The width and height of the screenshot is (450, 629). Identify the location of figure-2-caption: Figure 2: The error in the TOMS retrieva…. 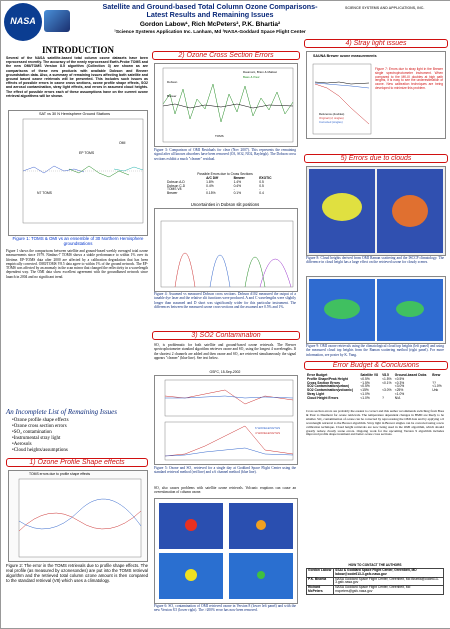
(77, 573).